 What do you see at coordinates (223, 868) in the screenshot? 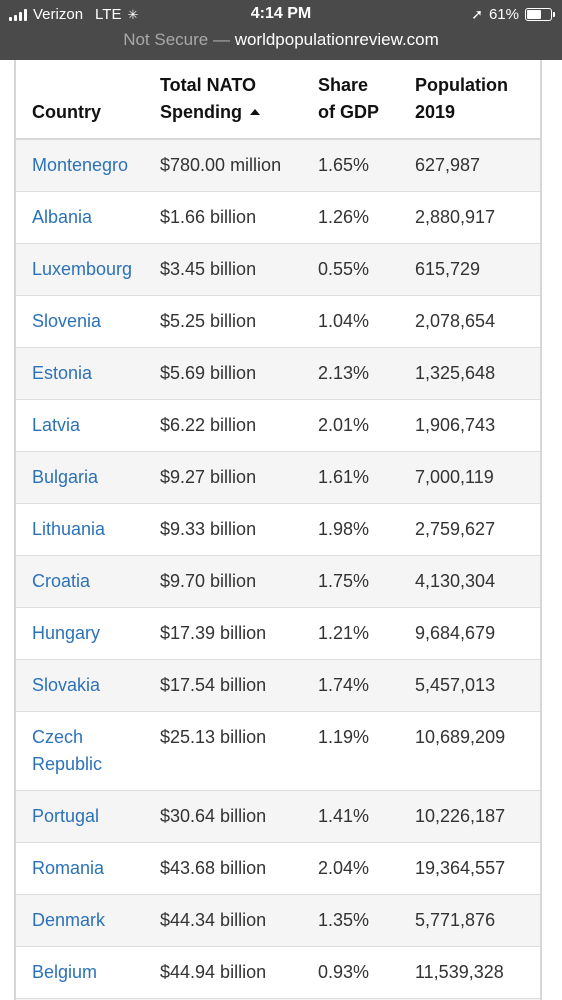
I see `spending-cell: $43.68 billion` at bounding box center [223, 868].